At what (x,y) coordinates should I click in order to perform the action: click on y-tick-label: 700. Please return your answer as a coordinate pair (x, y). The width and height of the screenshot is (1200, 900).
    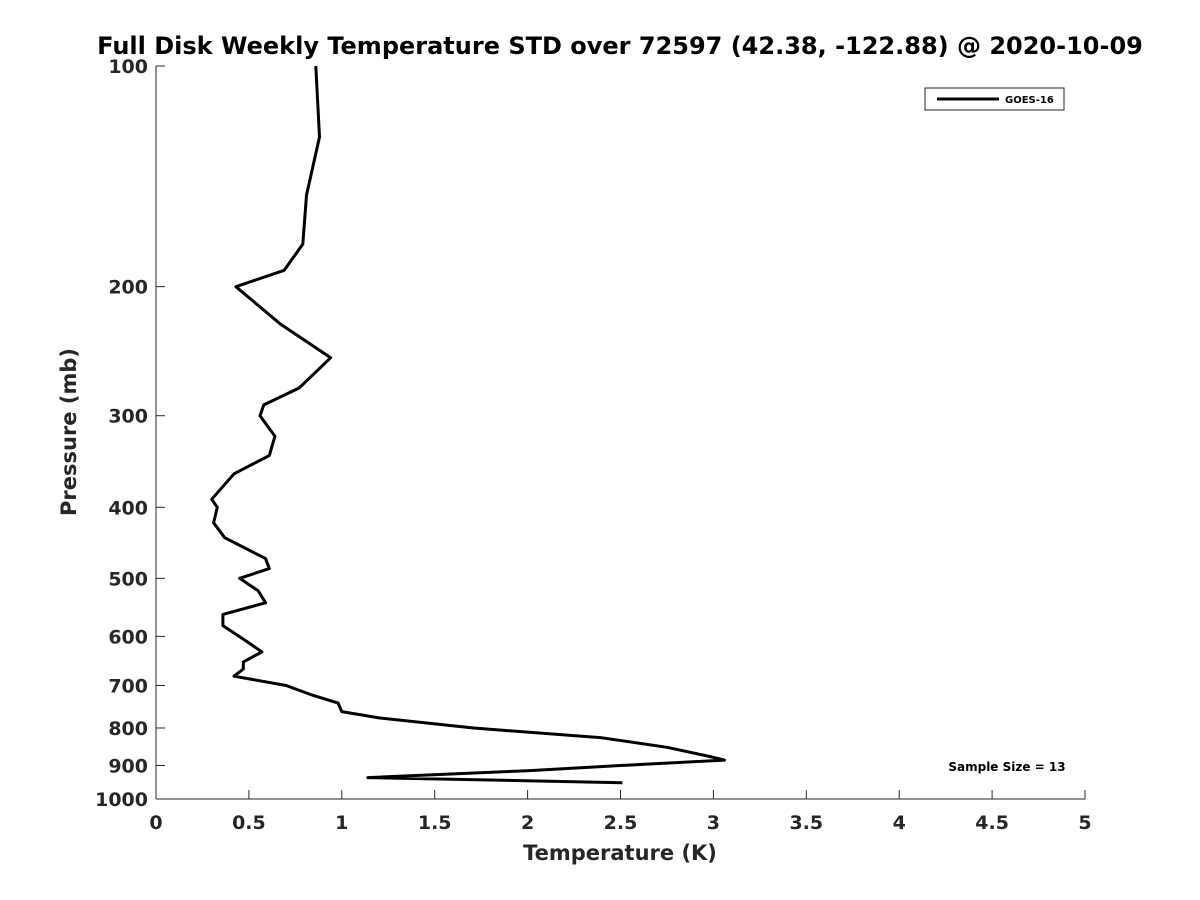
    Looking at the image, I should click on (128, 686).